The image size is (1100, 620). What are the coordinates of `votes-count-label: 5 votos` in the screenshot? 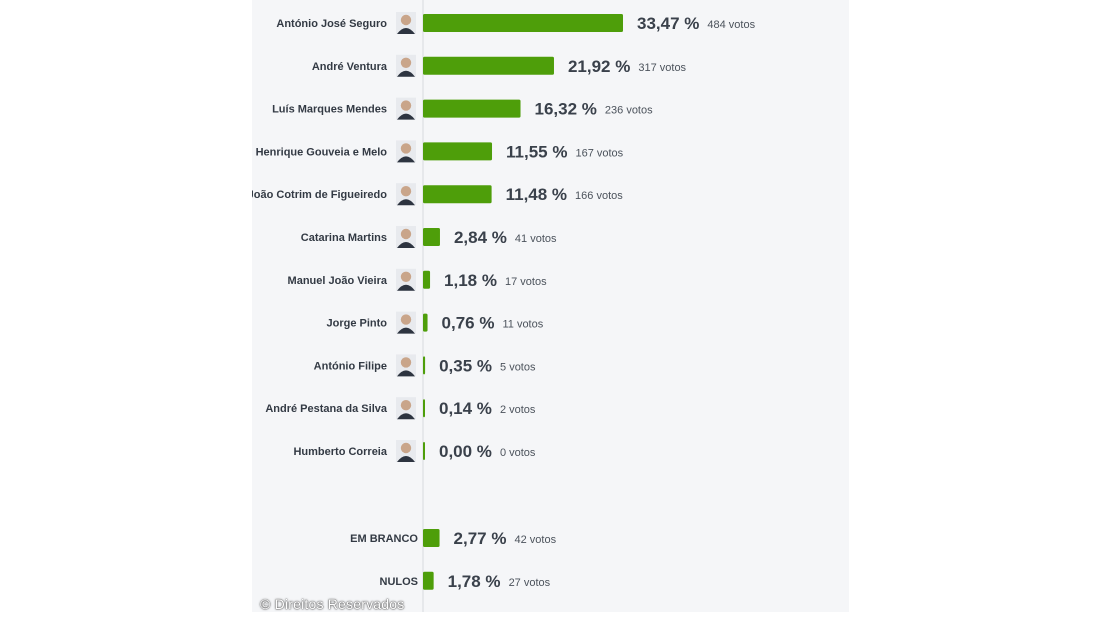 It's located at (518, 367).